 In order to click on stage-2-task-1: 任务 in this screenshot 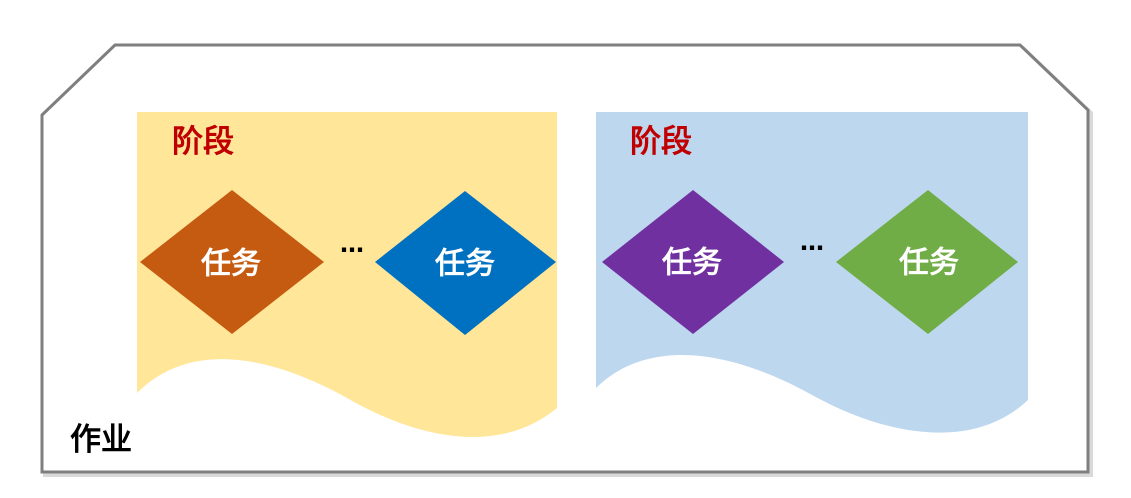, I will do `click(693, 262)`.